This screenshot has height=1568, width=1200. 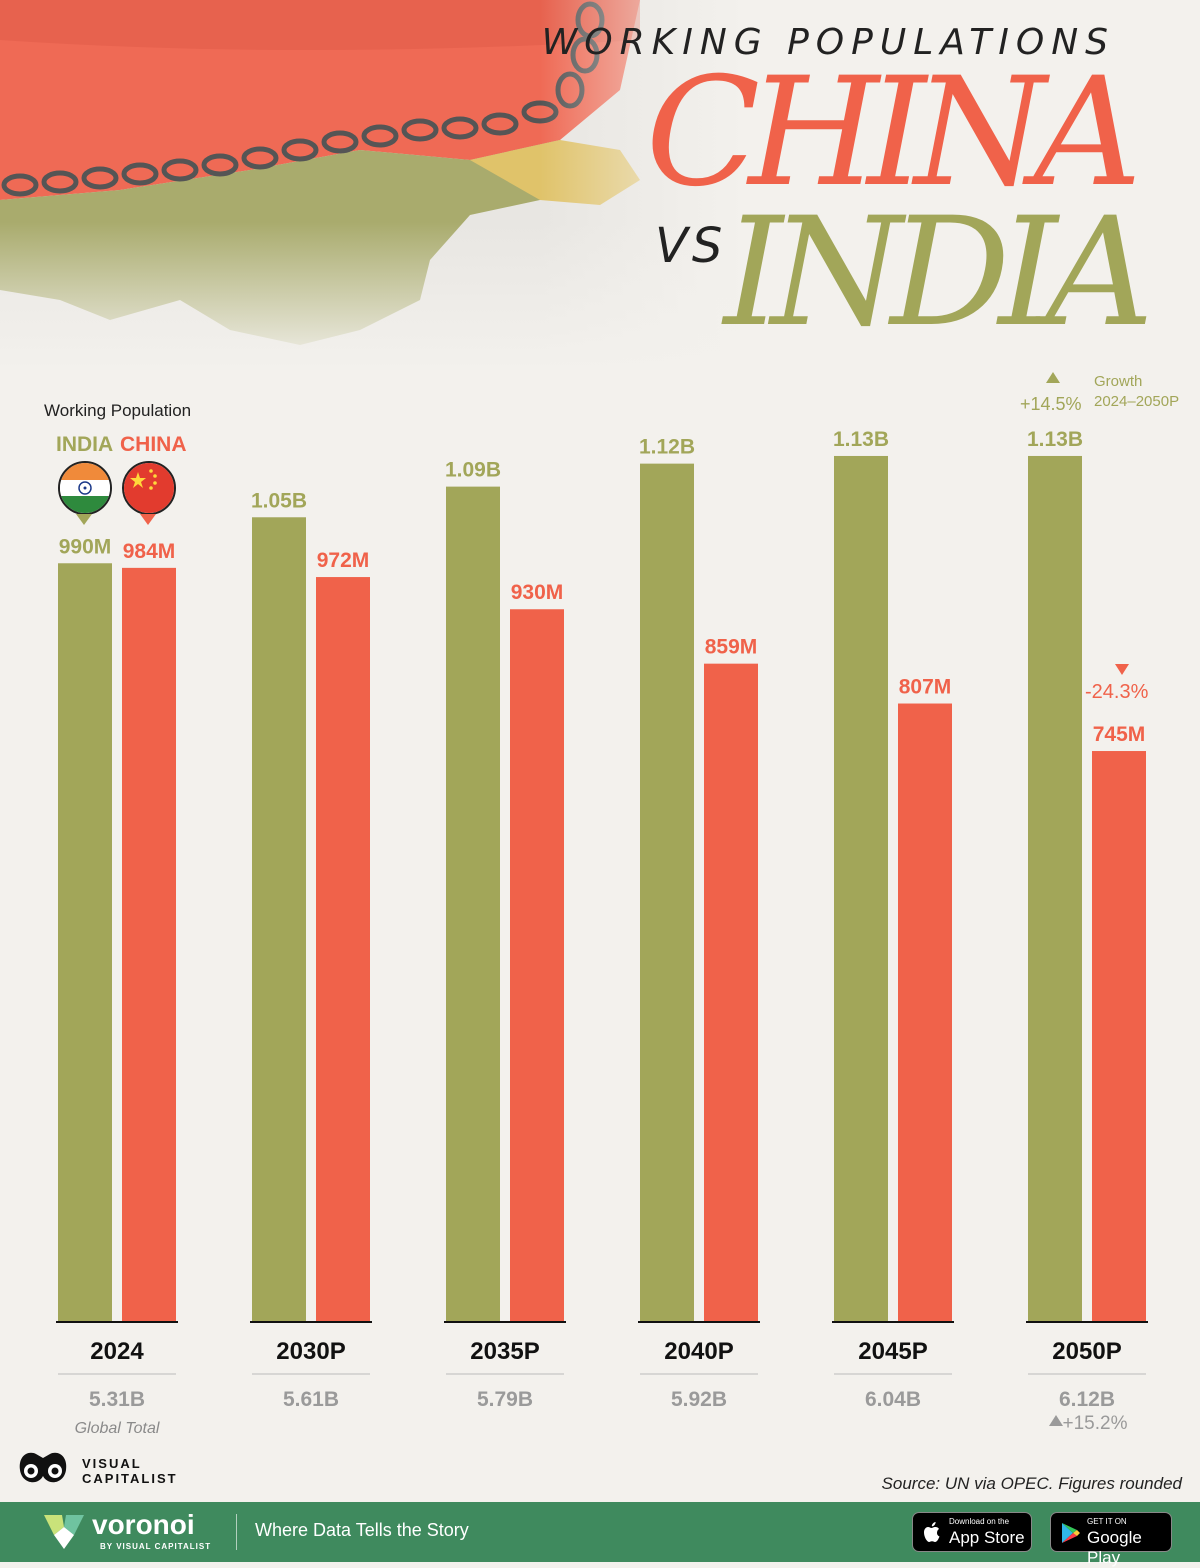 What do you see at coordinates (85, 942) in the screenshot?
I see `india-bar-2024` at bounding box center [85, 942].